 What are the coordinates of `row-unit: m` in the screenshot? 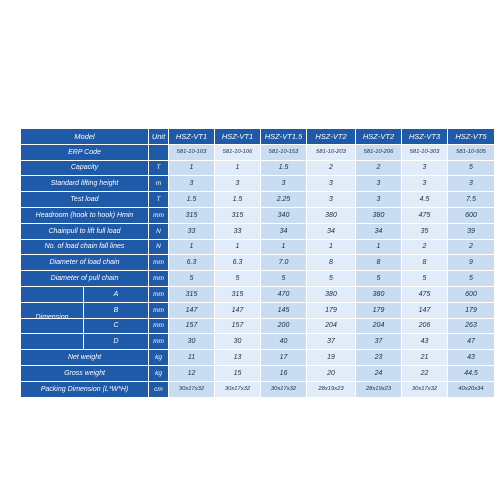 It's located at (158, 184).